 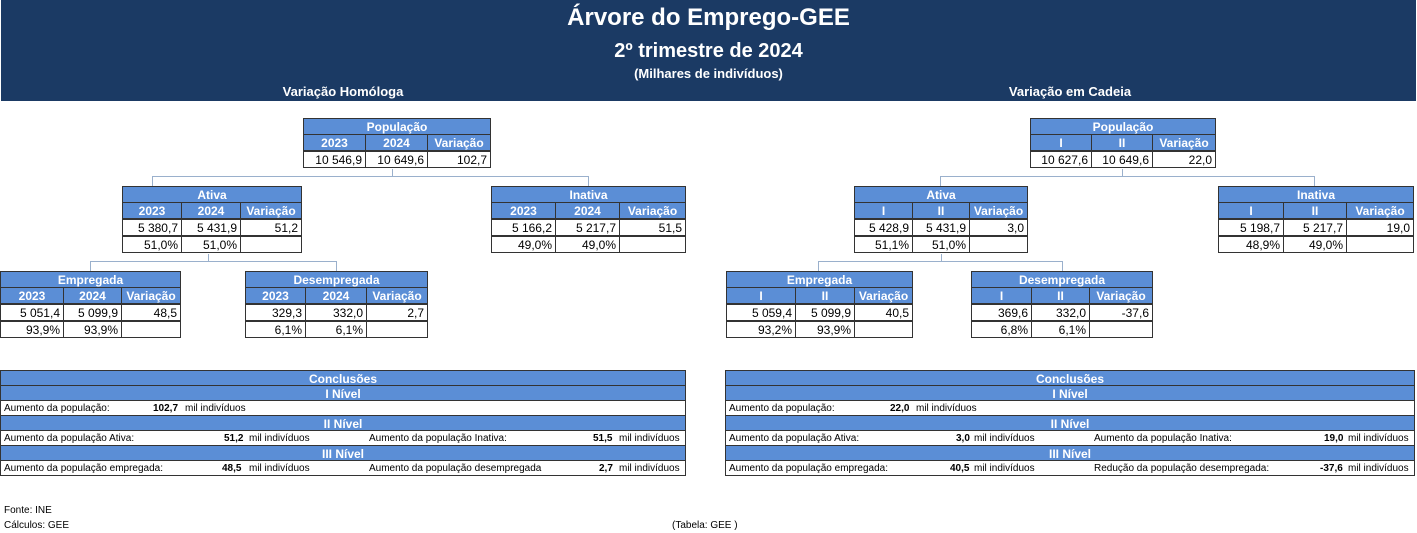 What do you see at coordinates (1316, 194) in the screenshot?
I see `box-title: Inativa` at bounding box center [1316, 194].